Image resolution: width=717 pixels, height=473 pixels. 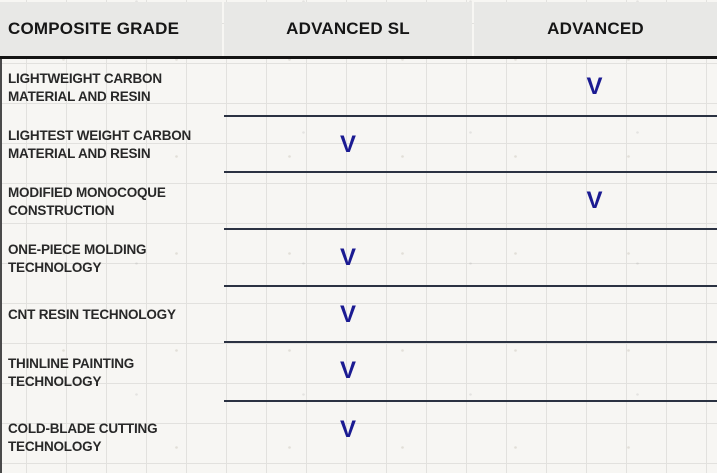 I want to click on table-row: MODIFIED MONOCOQUE CONSTRUCTION V, so click(x=358, y=201).